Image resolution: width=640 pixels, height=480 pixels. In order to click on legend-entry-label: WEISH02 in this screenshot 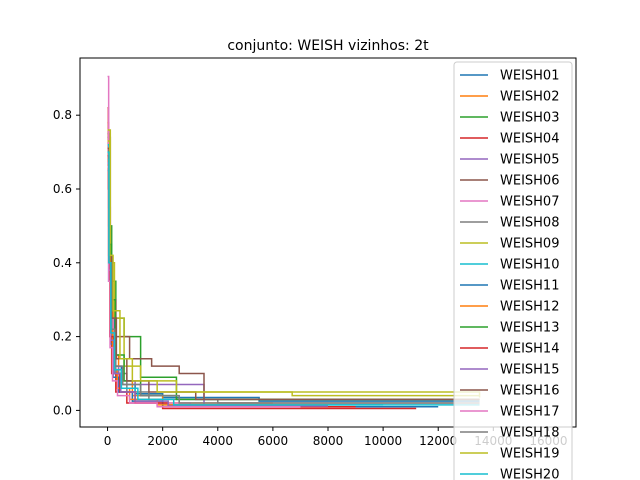, I will do `click(529, 97)`.